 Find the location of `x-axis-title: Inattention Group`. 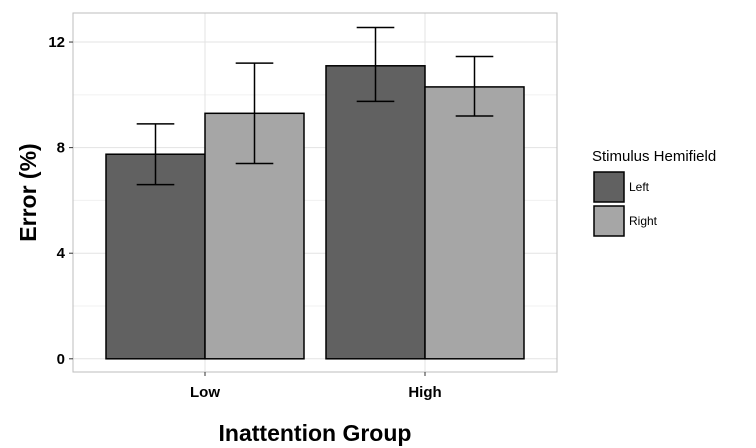

x-axis-title: Inattention Group is located at coordinates (315, 433).